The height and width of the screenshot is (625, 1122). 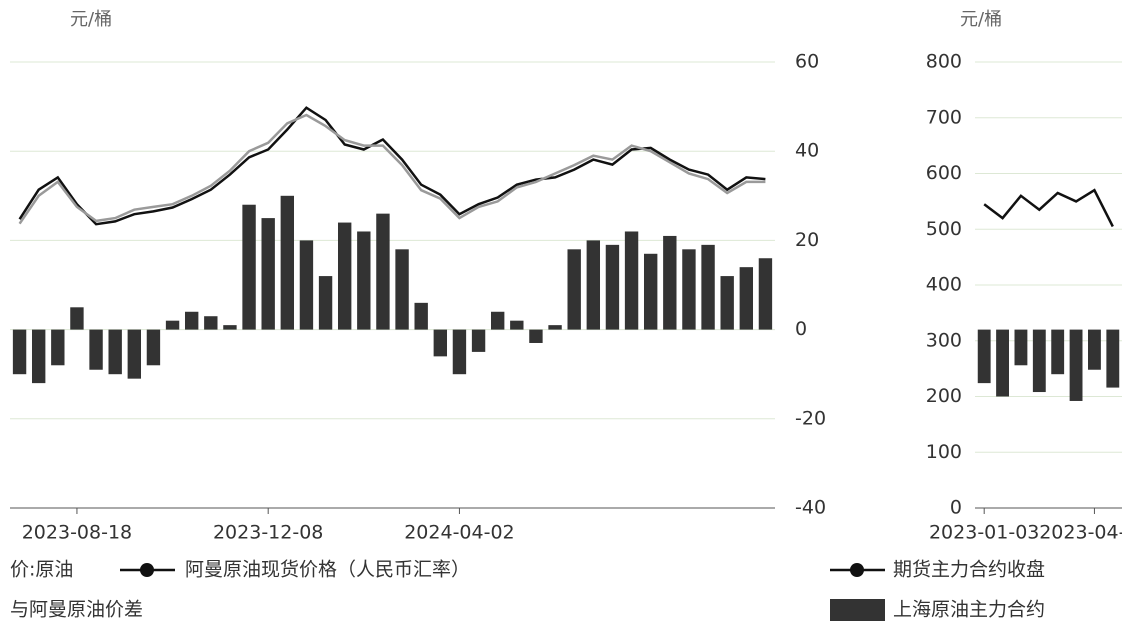 I want to click on x-tick-label: 2023-12-08, so click(x=268, y=533).